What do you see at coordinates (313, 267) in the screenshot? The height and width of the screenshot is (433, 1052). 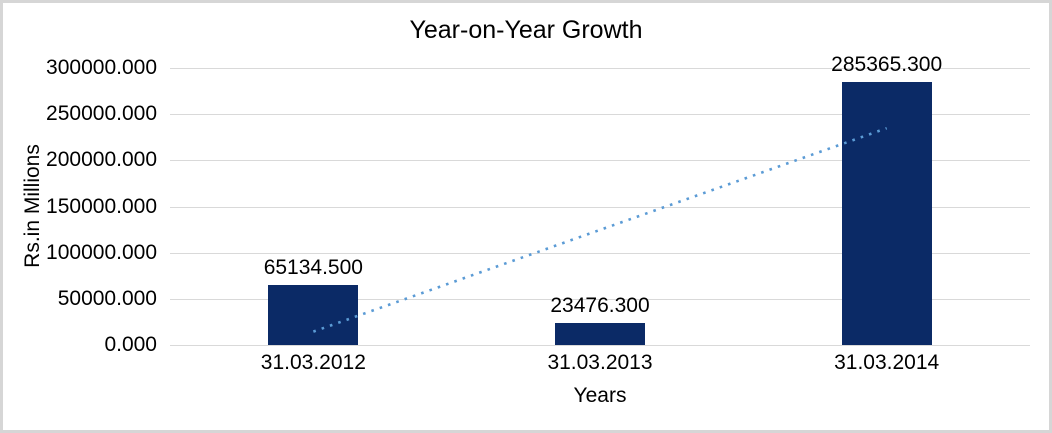 I see `bar-value-label: 65134.500` at bounding box center [313, 267].